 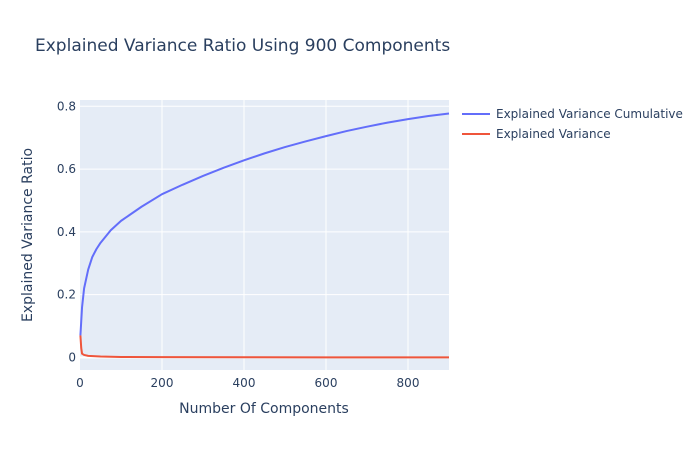 What do you see at coordinates (66, 169) in the screenshot?
I see `y-tick-label: 0.6` at bounding box center [66, 169].